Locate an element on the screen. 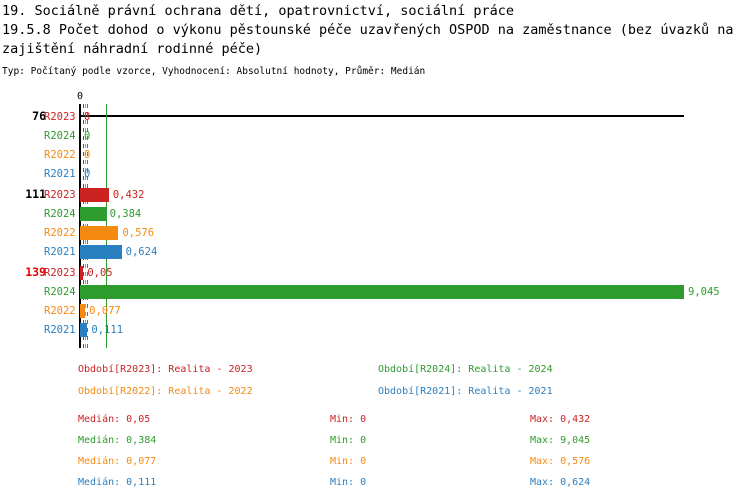 Image resolution: width=750 pixels, height=498 pixels. bar-value-label: 0,05 is located at coordinates (100, 273).